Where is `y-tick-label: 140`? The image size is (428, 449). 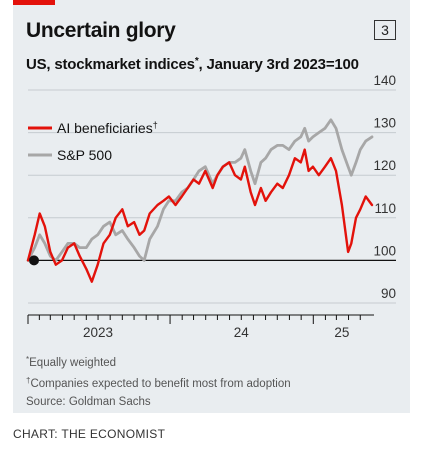 y-tick-label: 140 is located at coordinates (384, 80).